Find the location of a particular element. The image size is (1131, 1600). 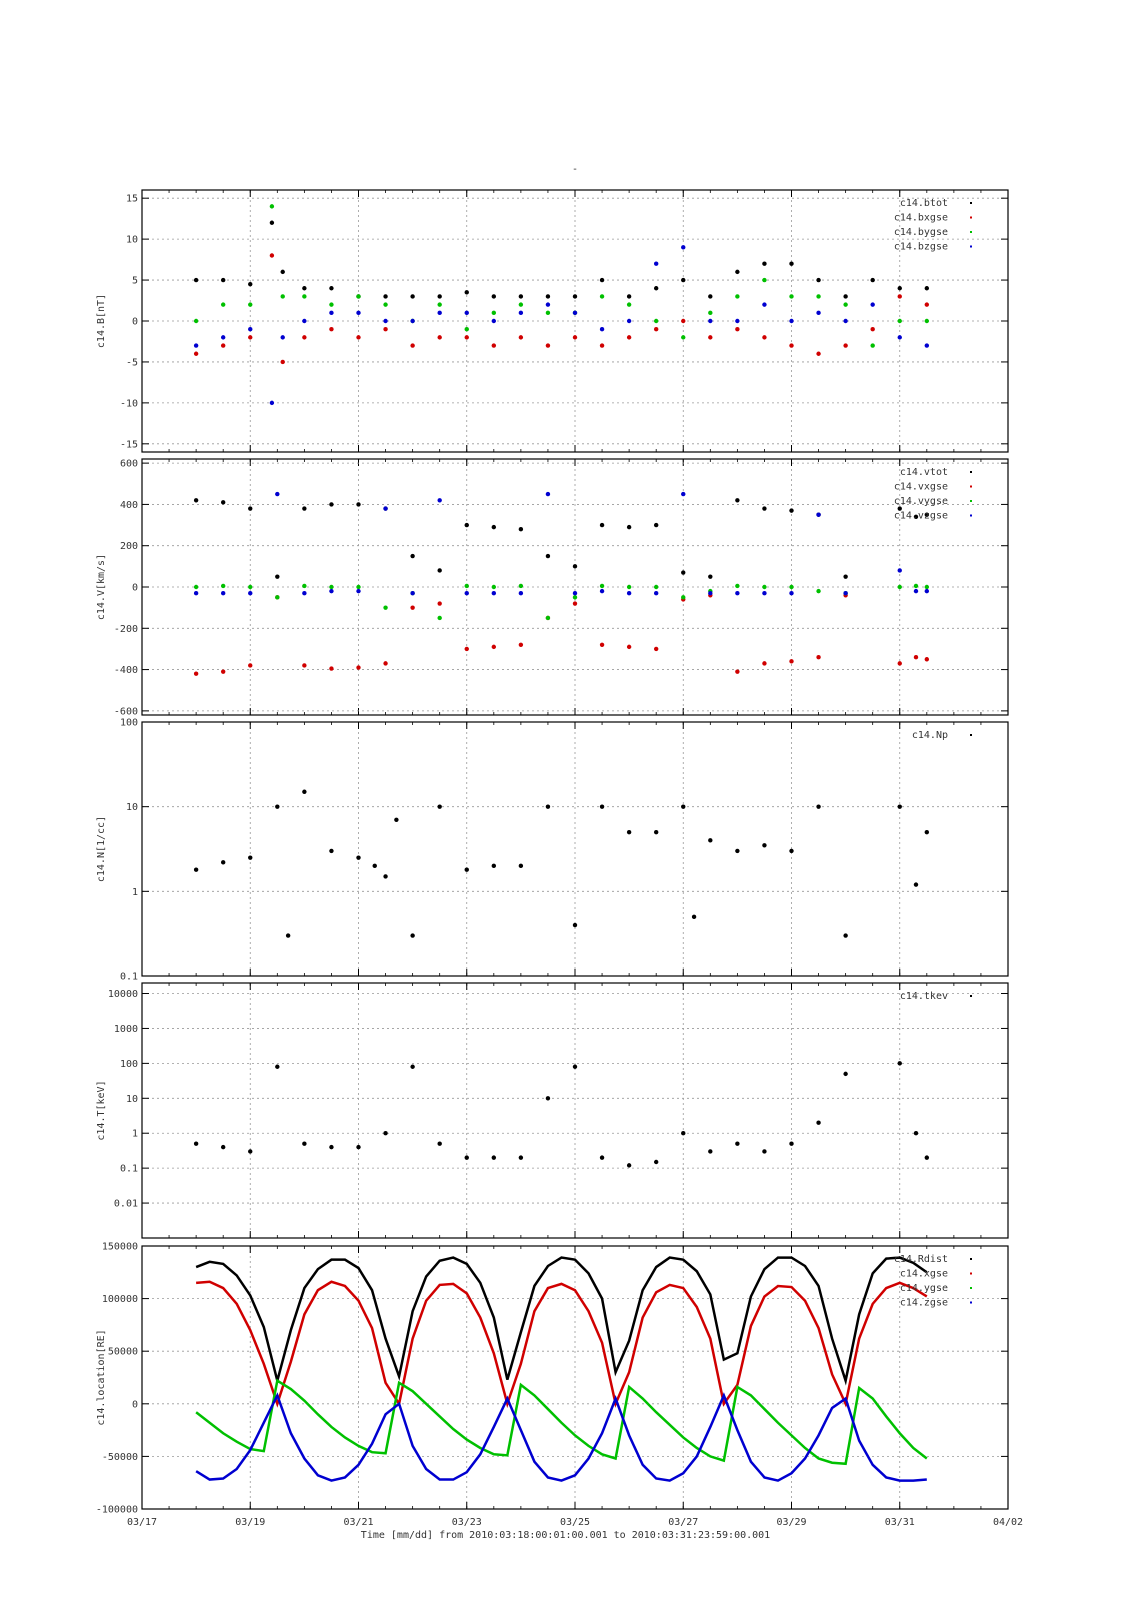

y-tick-label: 1000 is located at coordinates (126, 1029).